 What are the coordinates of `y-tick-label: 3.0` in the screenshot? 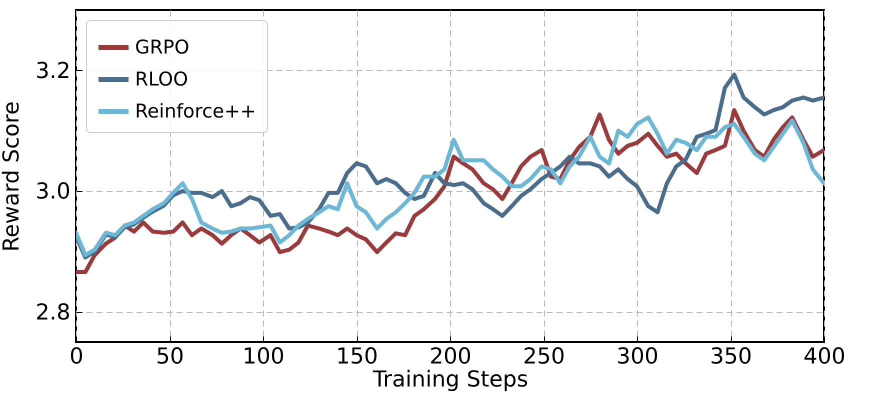 It's located at (53, 192).